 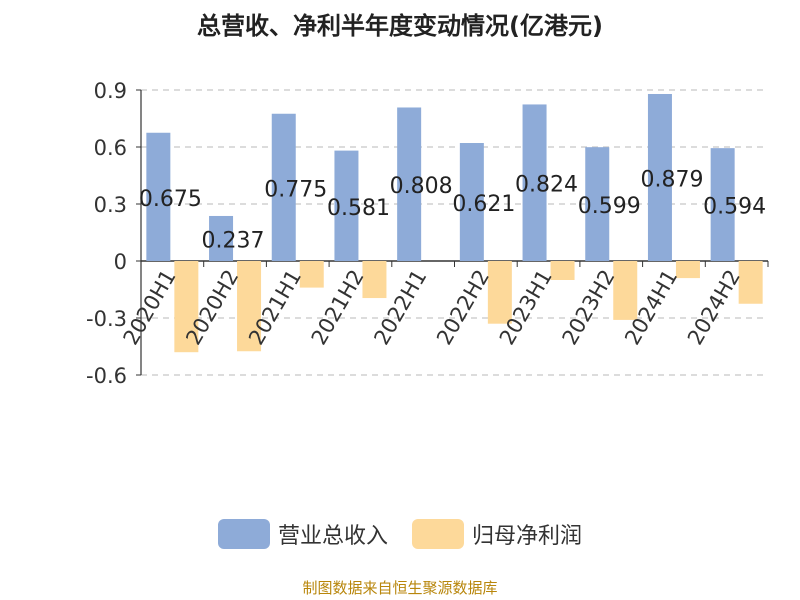 I want to click on legend-swatch-revenue, so click(x=243, y=534).